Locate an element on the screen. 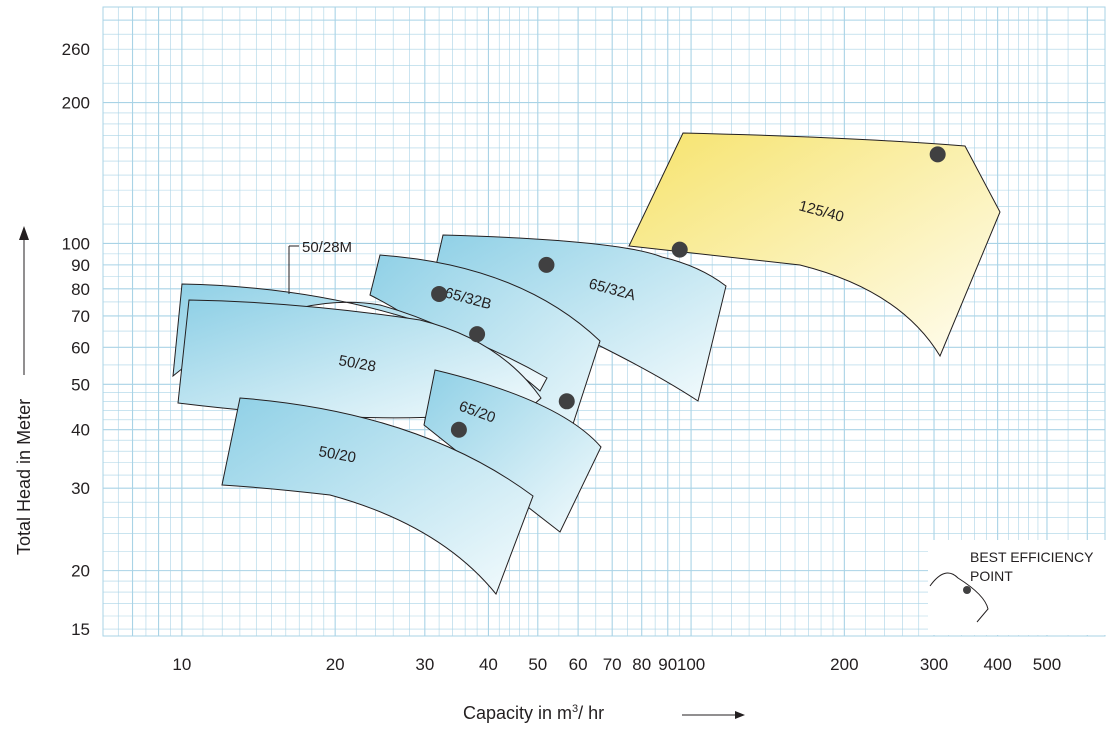 This screenshot has height=729, width=1107. x-axis-title: Capacity in m3/ hr is located at coordinates (604, 713).